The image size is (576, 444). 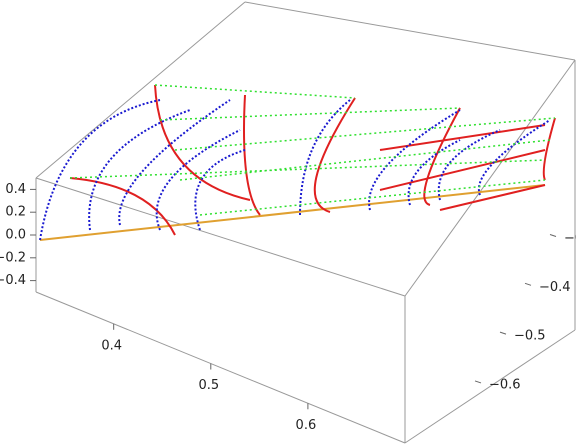 What do you see at coordinates (530, 336) in the screenshot?
I see `y-tick-label: −0.5` at bounding box center [530, 336].